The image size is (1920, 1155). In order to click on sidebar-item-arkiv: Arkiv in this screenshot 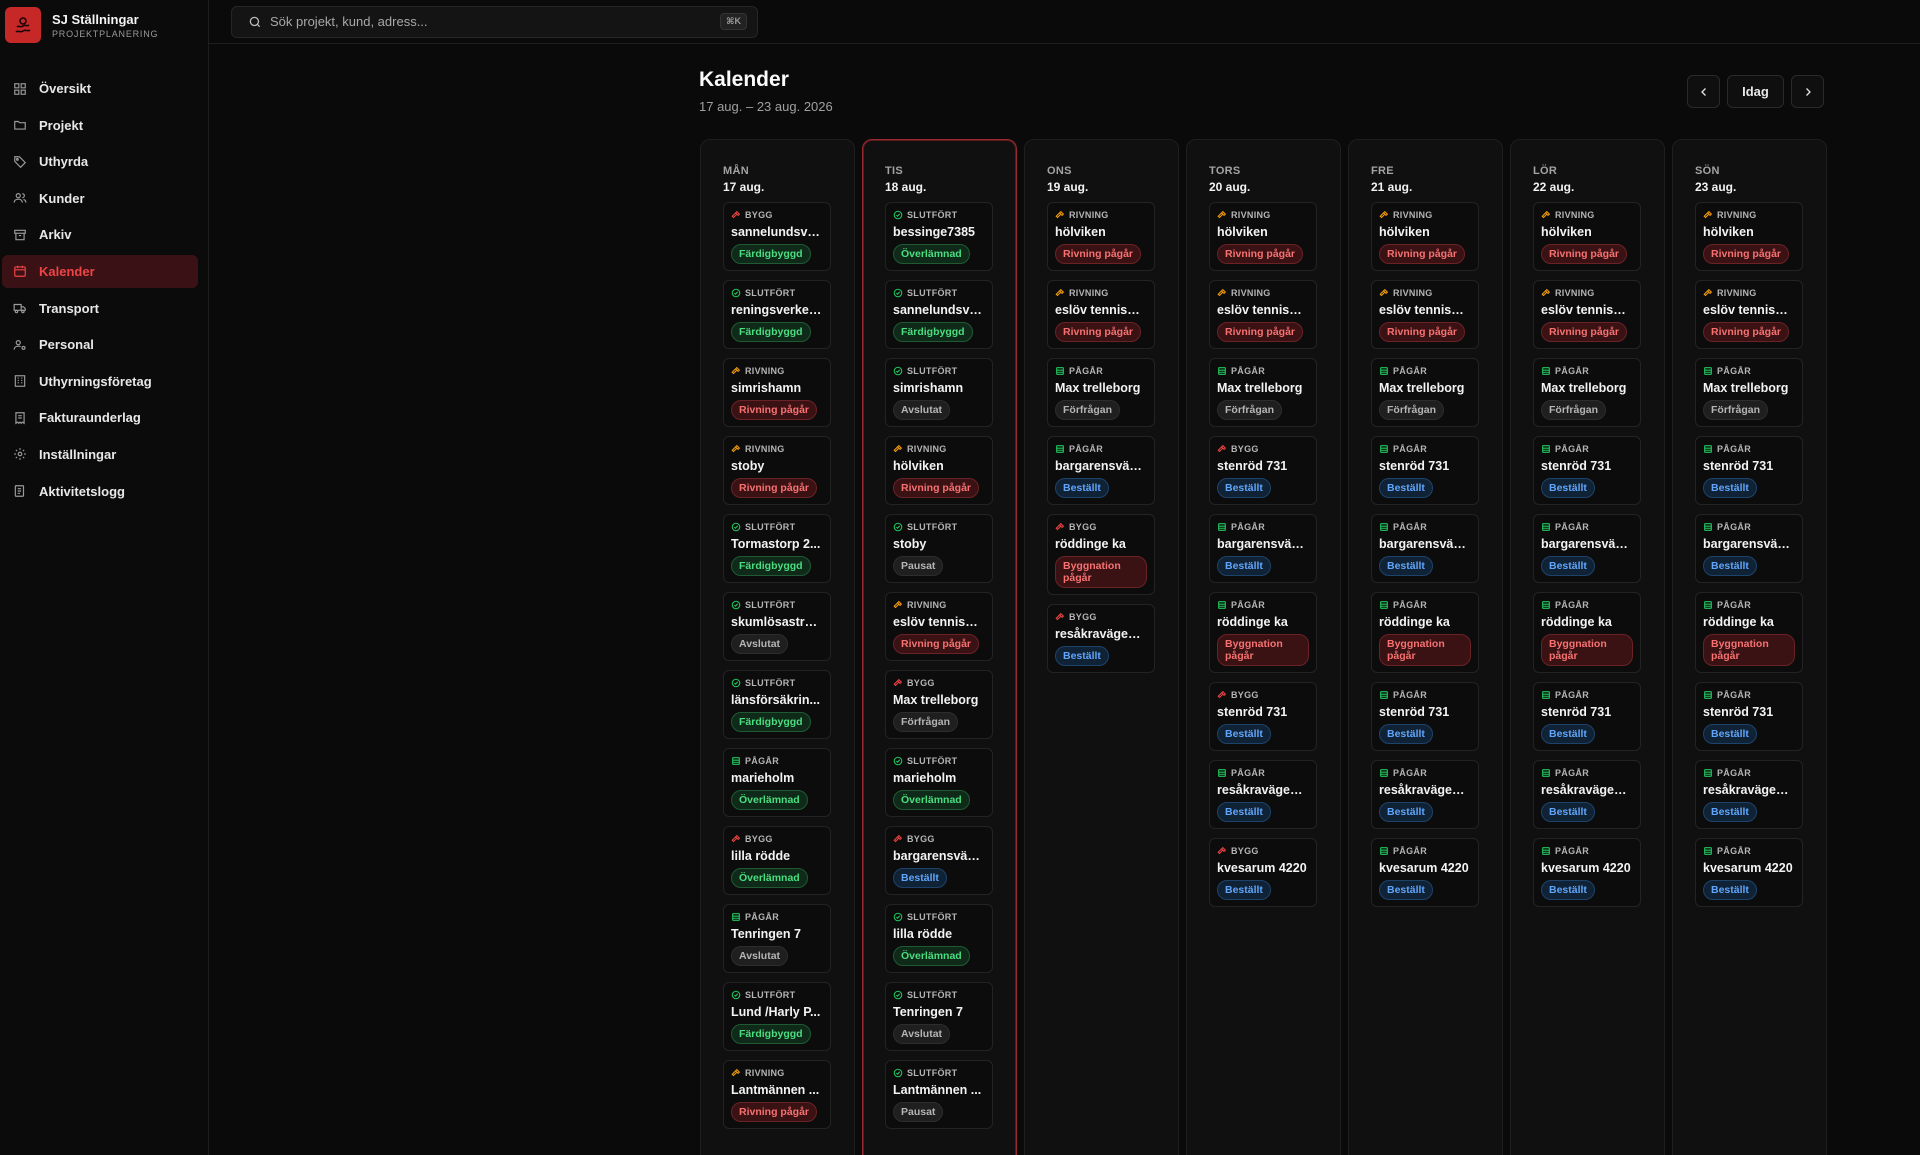, I will do `click(100, 234)`.